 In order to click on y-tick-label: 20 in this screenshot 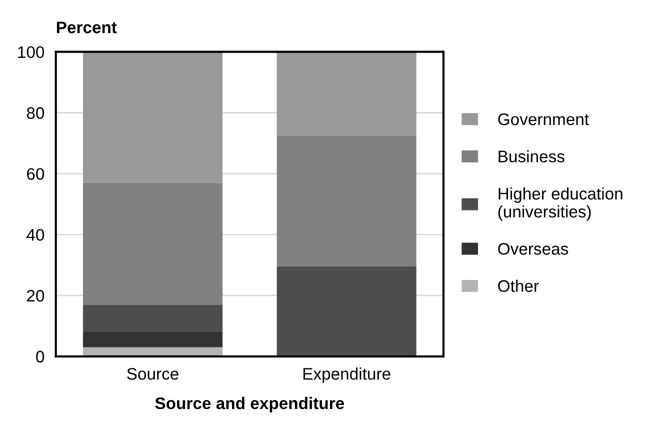, I will do `click(35, 296)`.